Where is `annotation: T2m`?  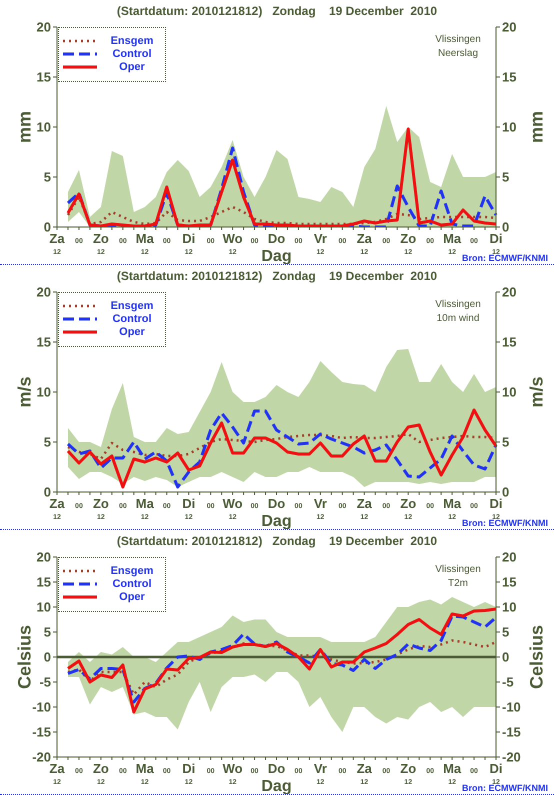
annotation: T2m is located at coordinates (458, 584).